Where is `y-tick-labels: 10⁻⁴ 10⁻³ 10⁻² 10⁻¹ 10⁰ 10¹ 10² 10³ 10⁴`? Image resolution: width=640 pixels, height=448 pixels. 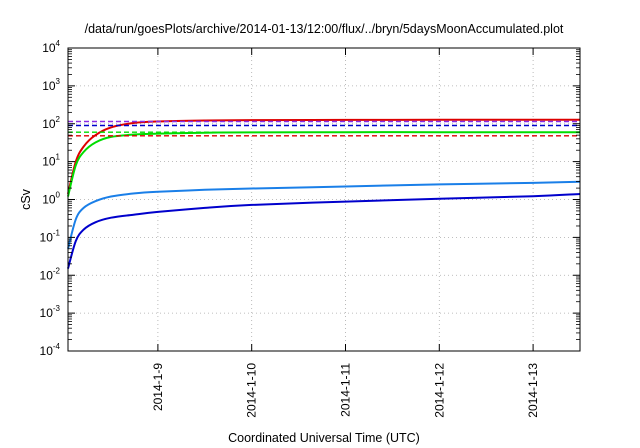
y-tick-labels: 10⁻⁴ 10⁻³ 10⁻² 10⁻¹ 10⁰ 10¹ 10² 10³ 10⁴ is located at coordinates (50, 198).